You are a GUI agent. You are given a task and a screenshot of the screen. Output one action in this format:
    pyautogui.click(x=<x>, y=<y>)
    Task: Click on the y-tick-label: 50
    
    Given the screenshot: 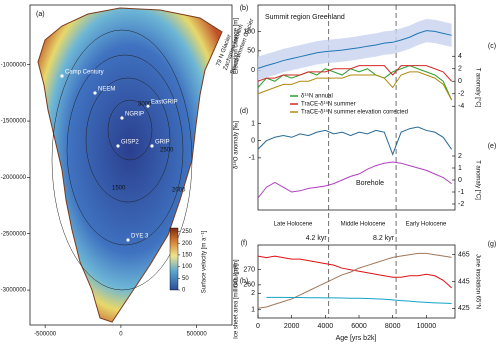 What is the action you would take?
    pyautogui.click(x=251, y=51)
    